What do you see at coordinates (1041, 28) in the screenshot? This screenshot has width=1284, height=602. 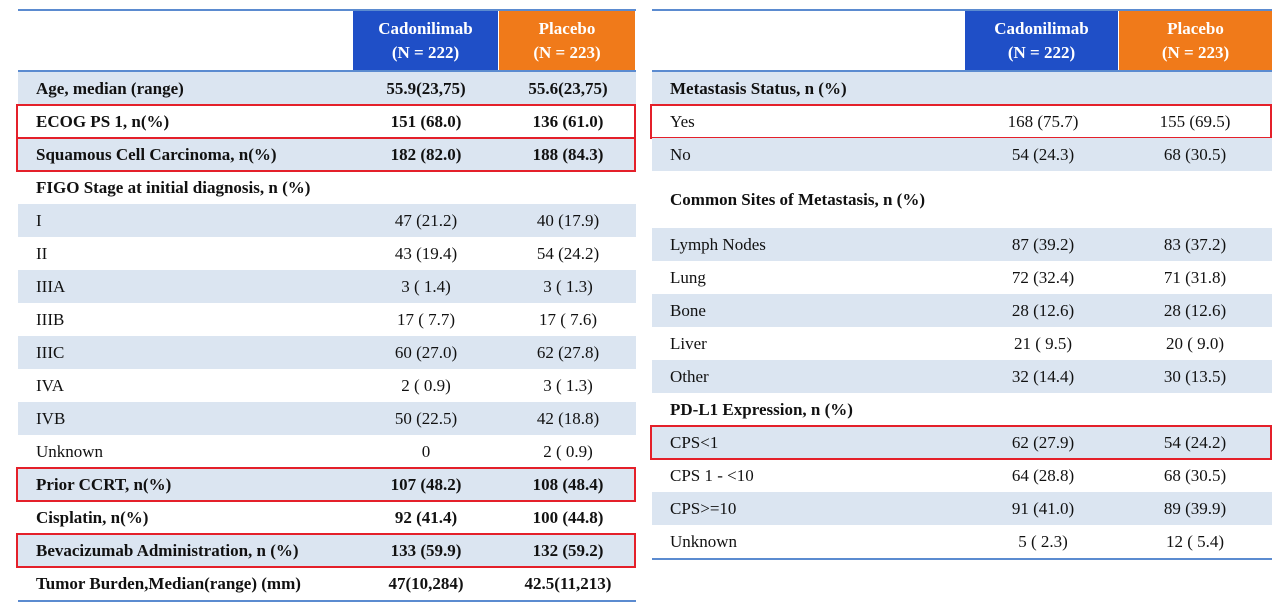 I see `arm-name: Cadonilimab` at bounding box center [1041, 28].